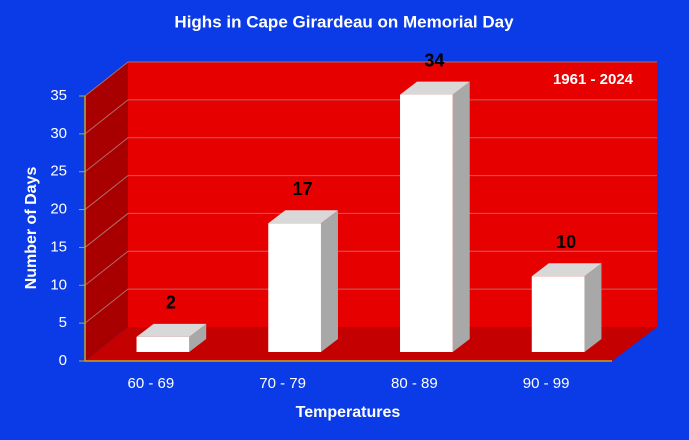 The image size is (689, 440). I want to click on data-label: 17, so click(303, 189).